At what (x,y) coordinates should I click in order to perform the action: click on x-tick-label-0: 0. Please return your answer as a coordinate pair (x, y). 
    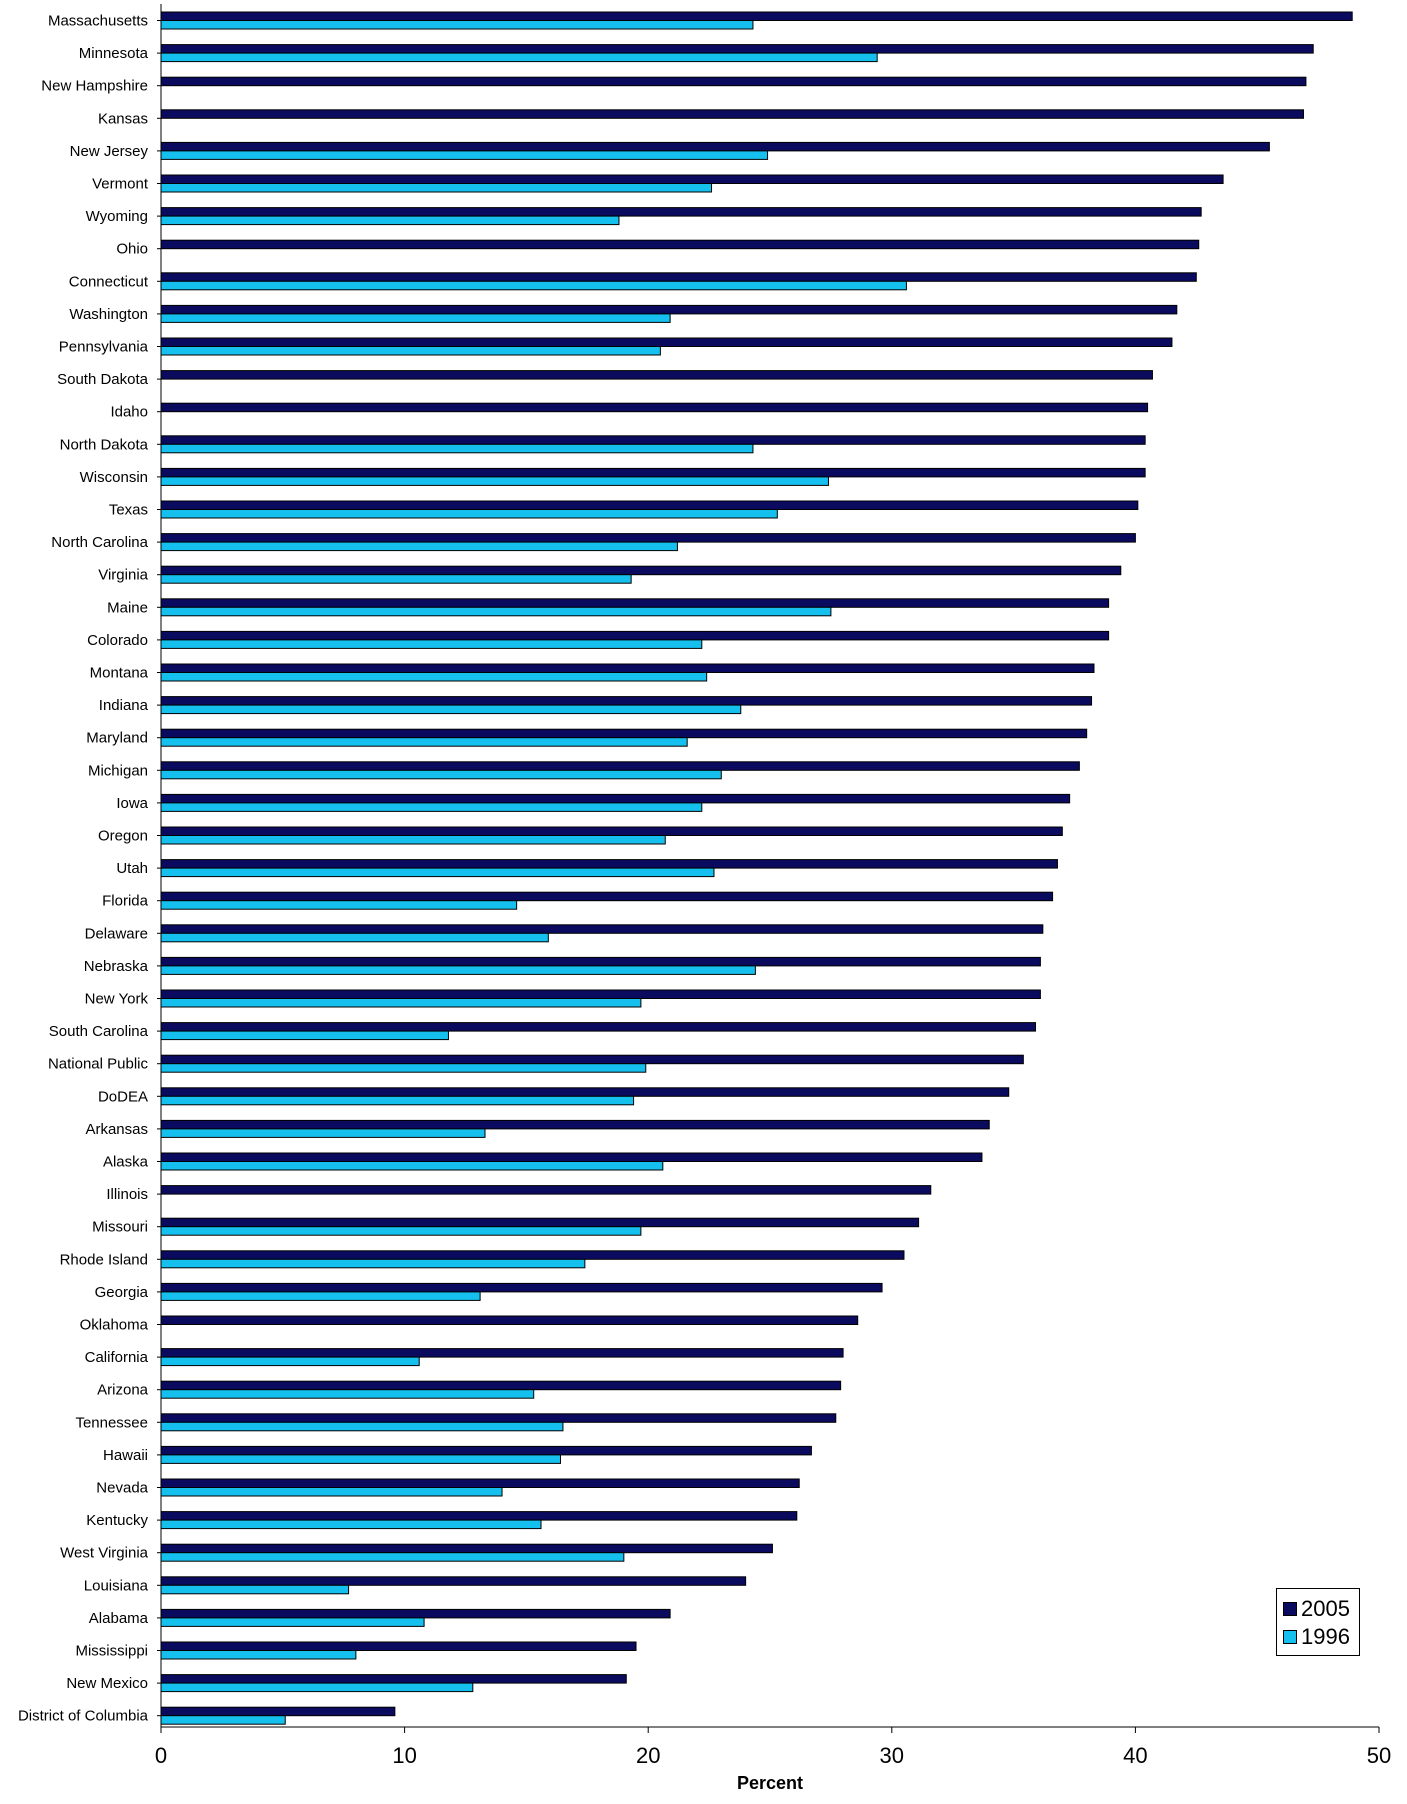
    Looking at the image, I should click on (161, 1755).